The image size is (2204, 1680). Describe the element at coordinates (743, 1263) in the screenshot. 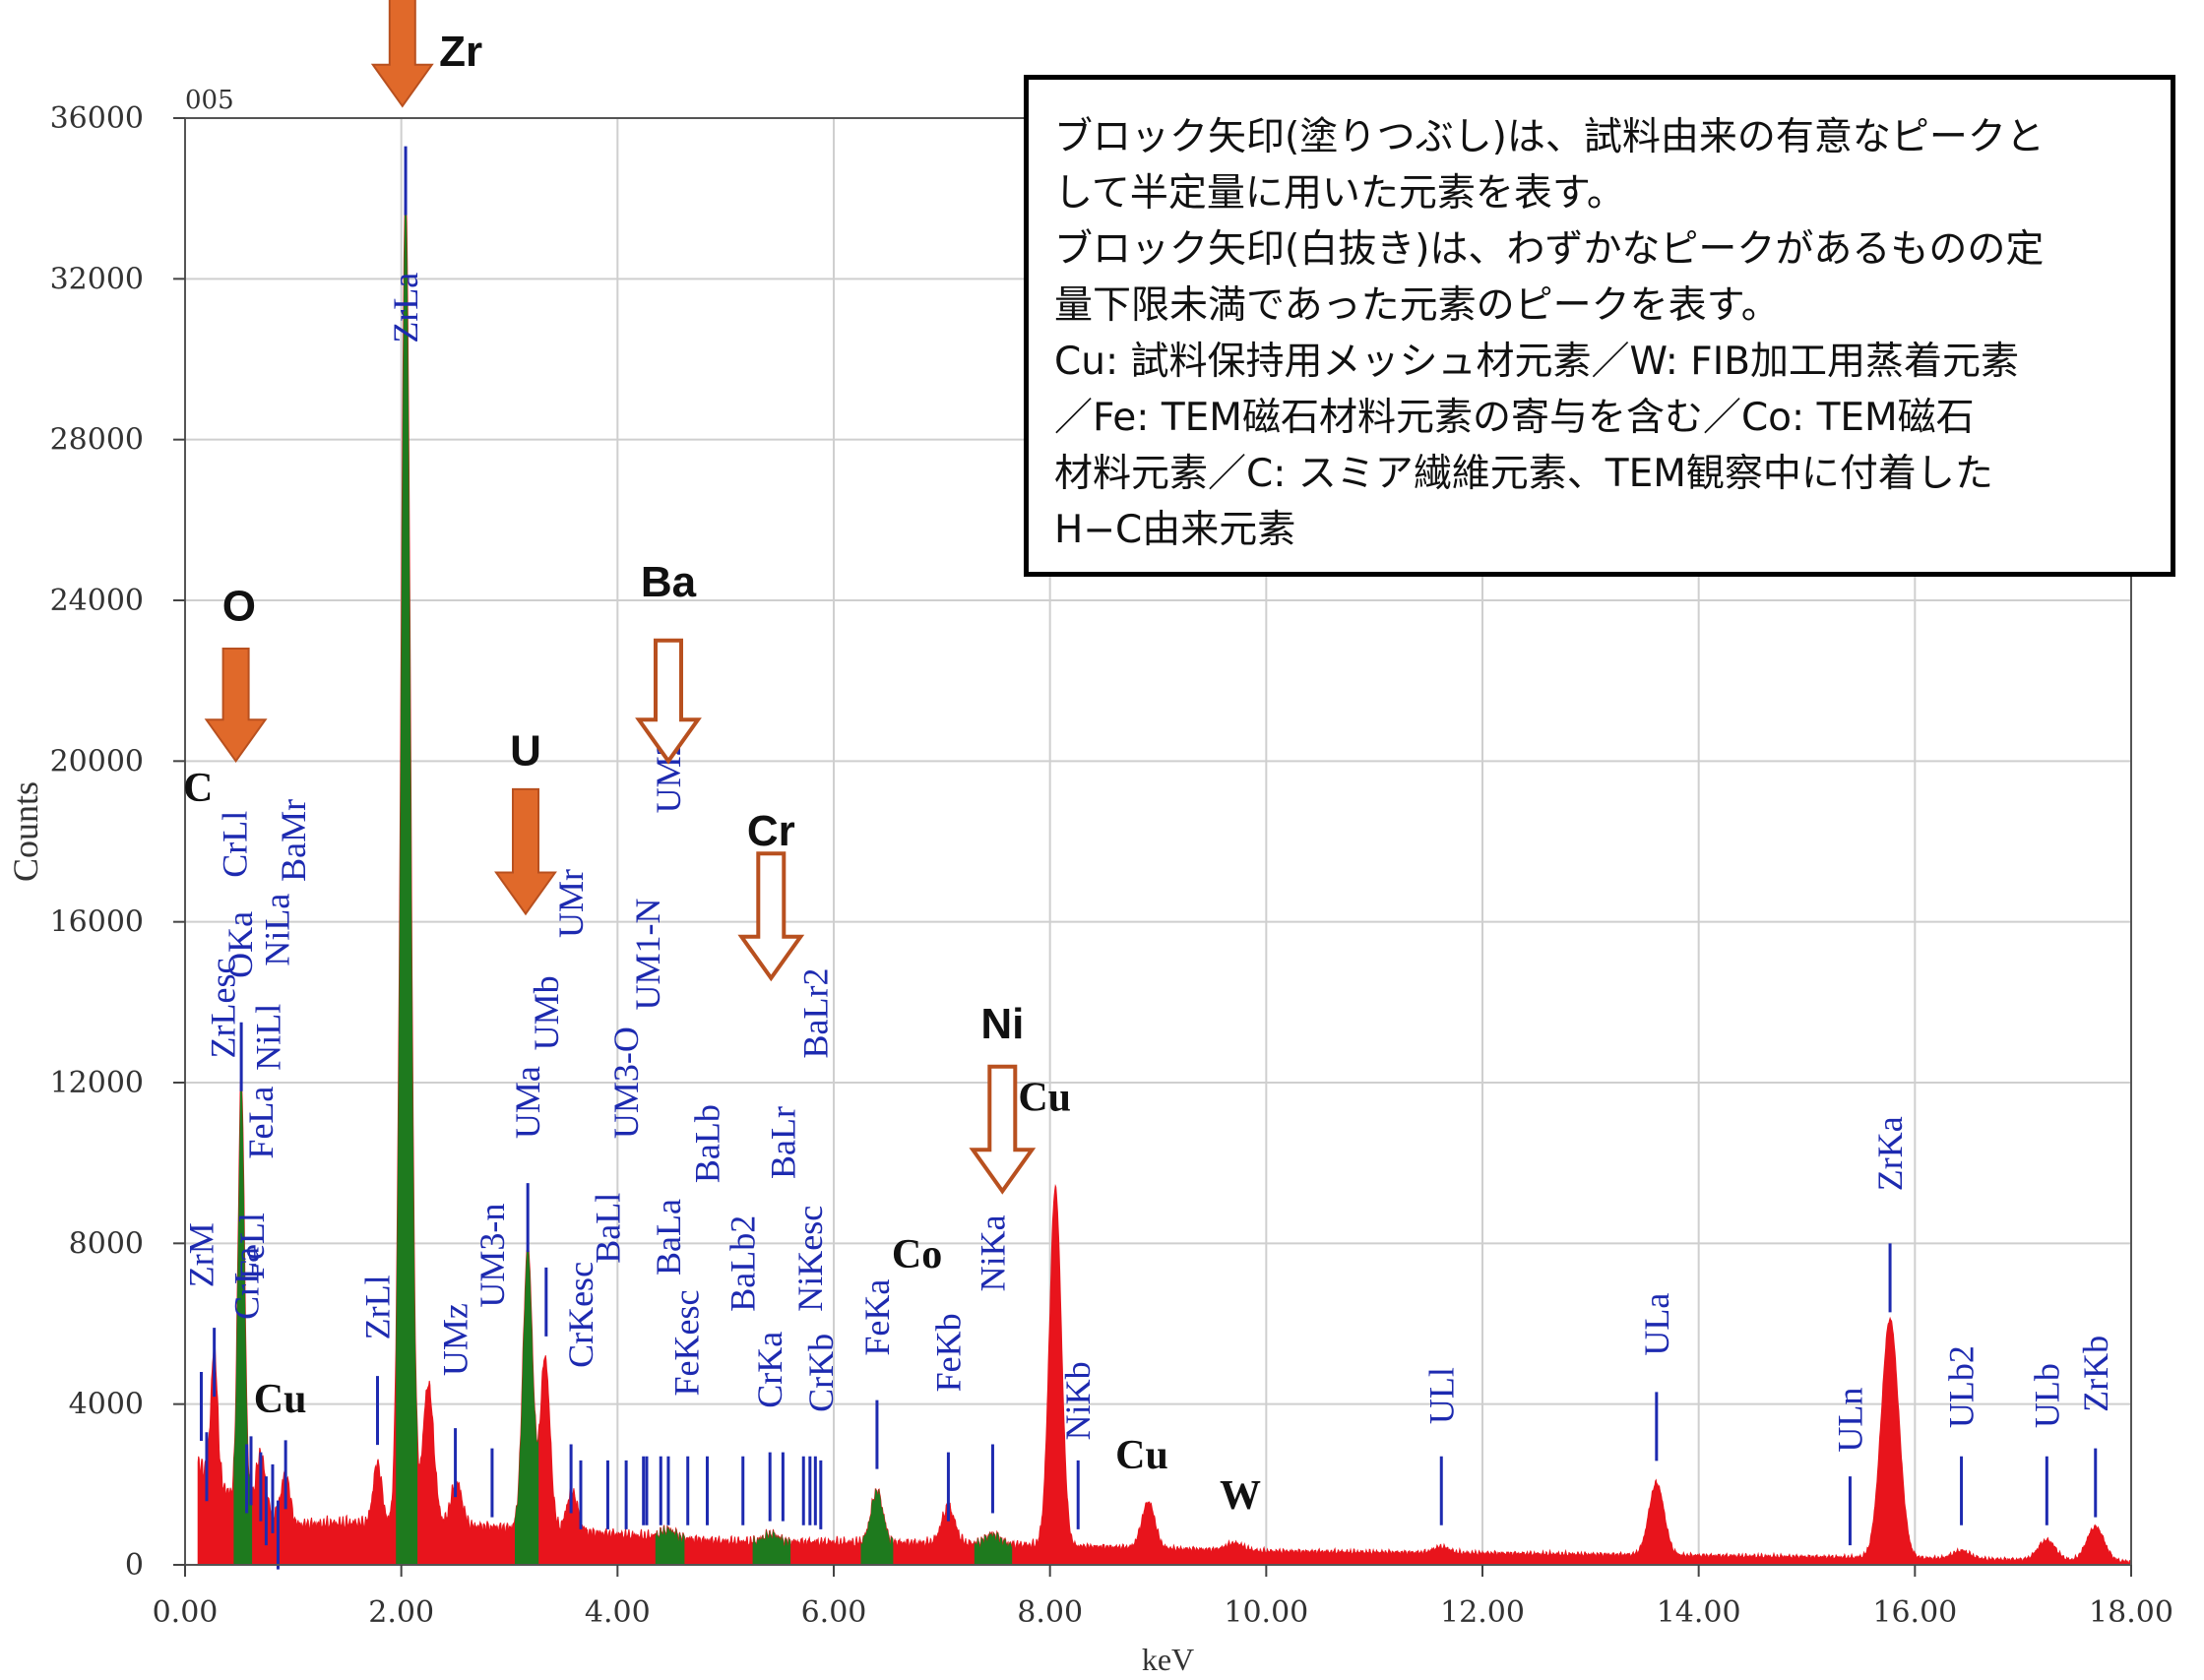

I see `line-label: BaLb2` at that location.